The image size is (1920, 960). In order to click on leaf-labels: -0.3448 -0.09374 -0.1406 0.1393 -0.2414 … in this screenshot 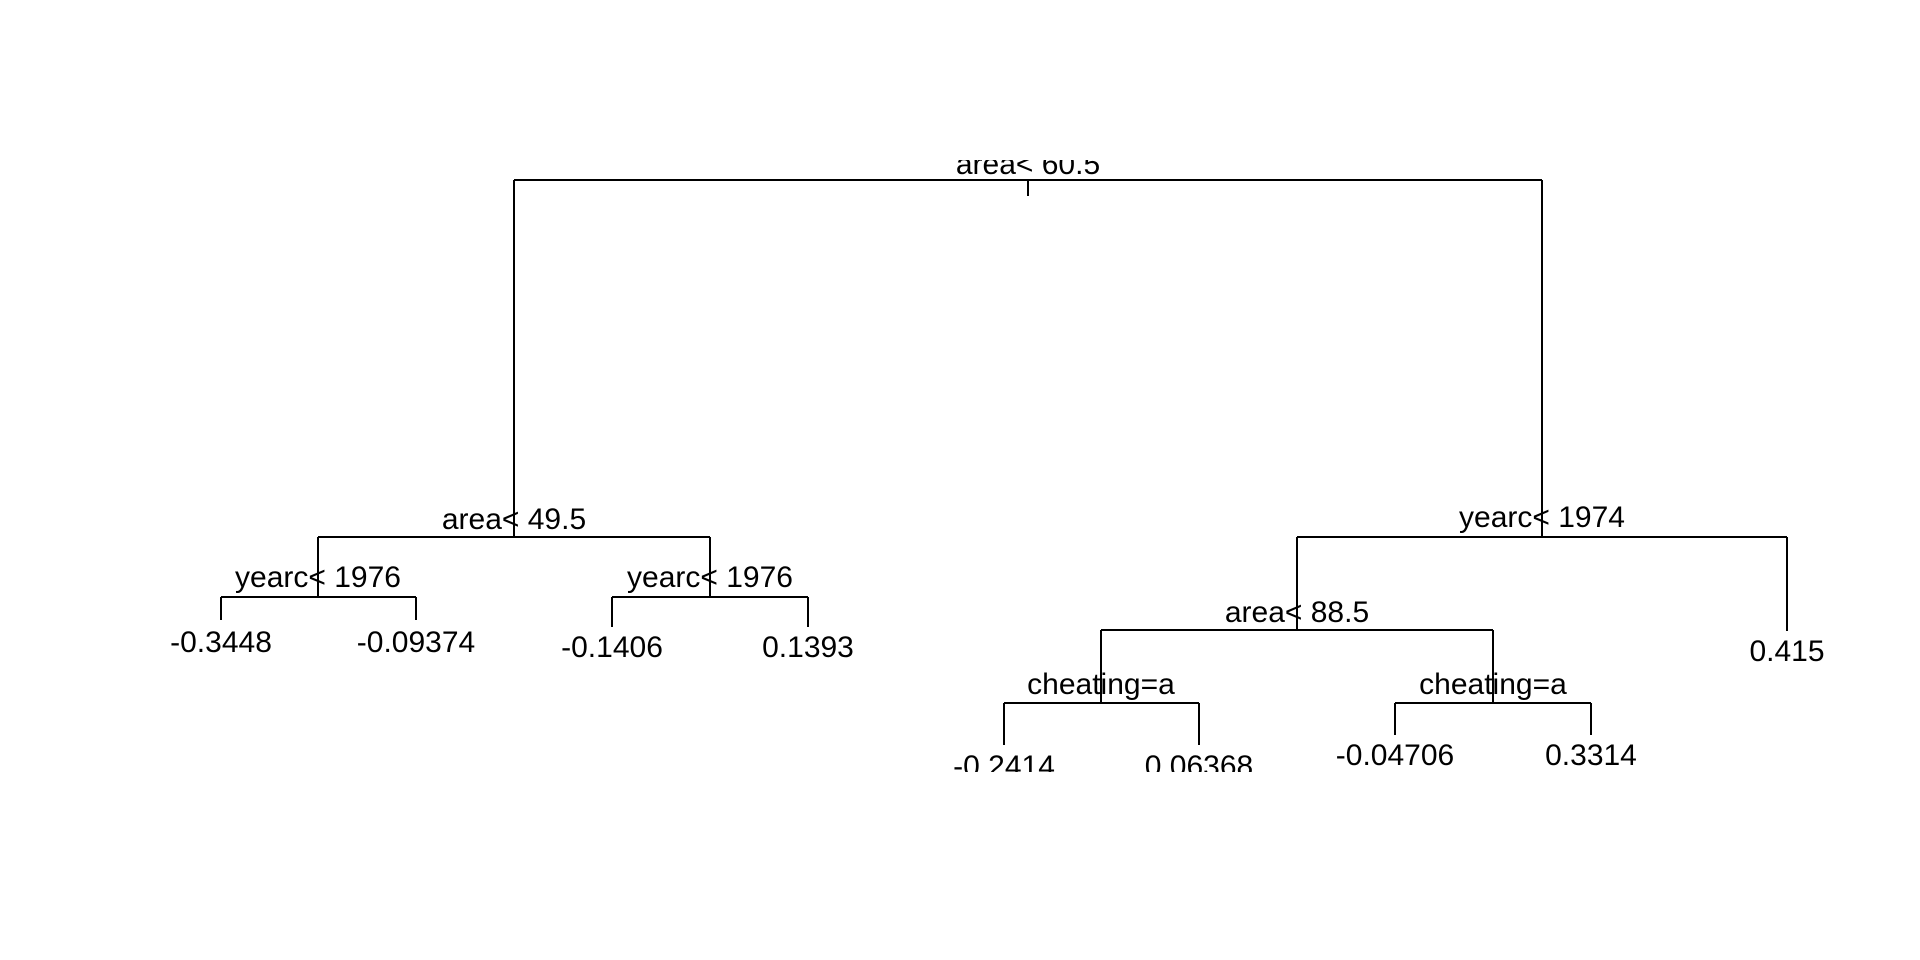, I will do `click(997, 704)`.